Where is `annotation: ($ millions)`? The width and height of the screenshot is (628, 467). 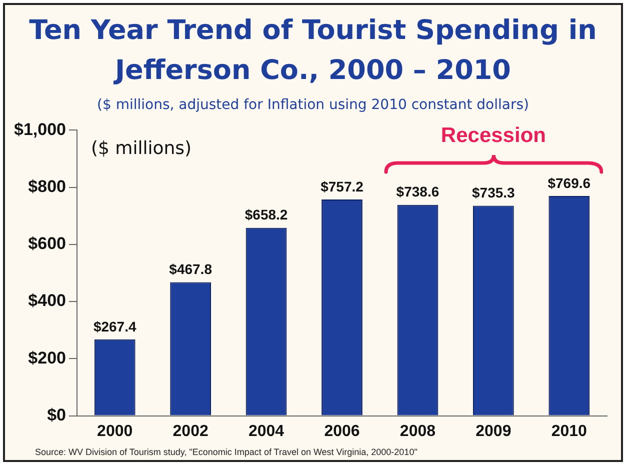
annotation: ($ millions) is located at coordinates (141, 149).